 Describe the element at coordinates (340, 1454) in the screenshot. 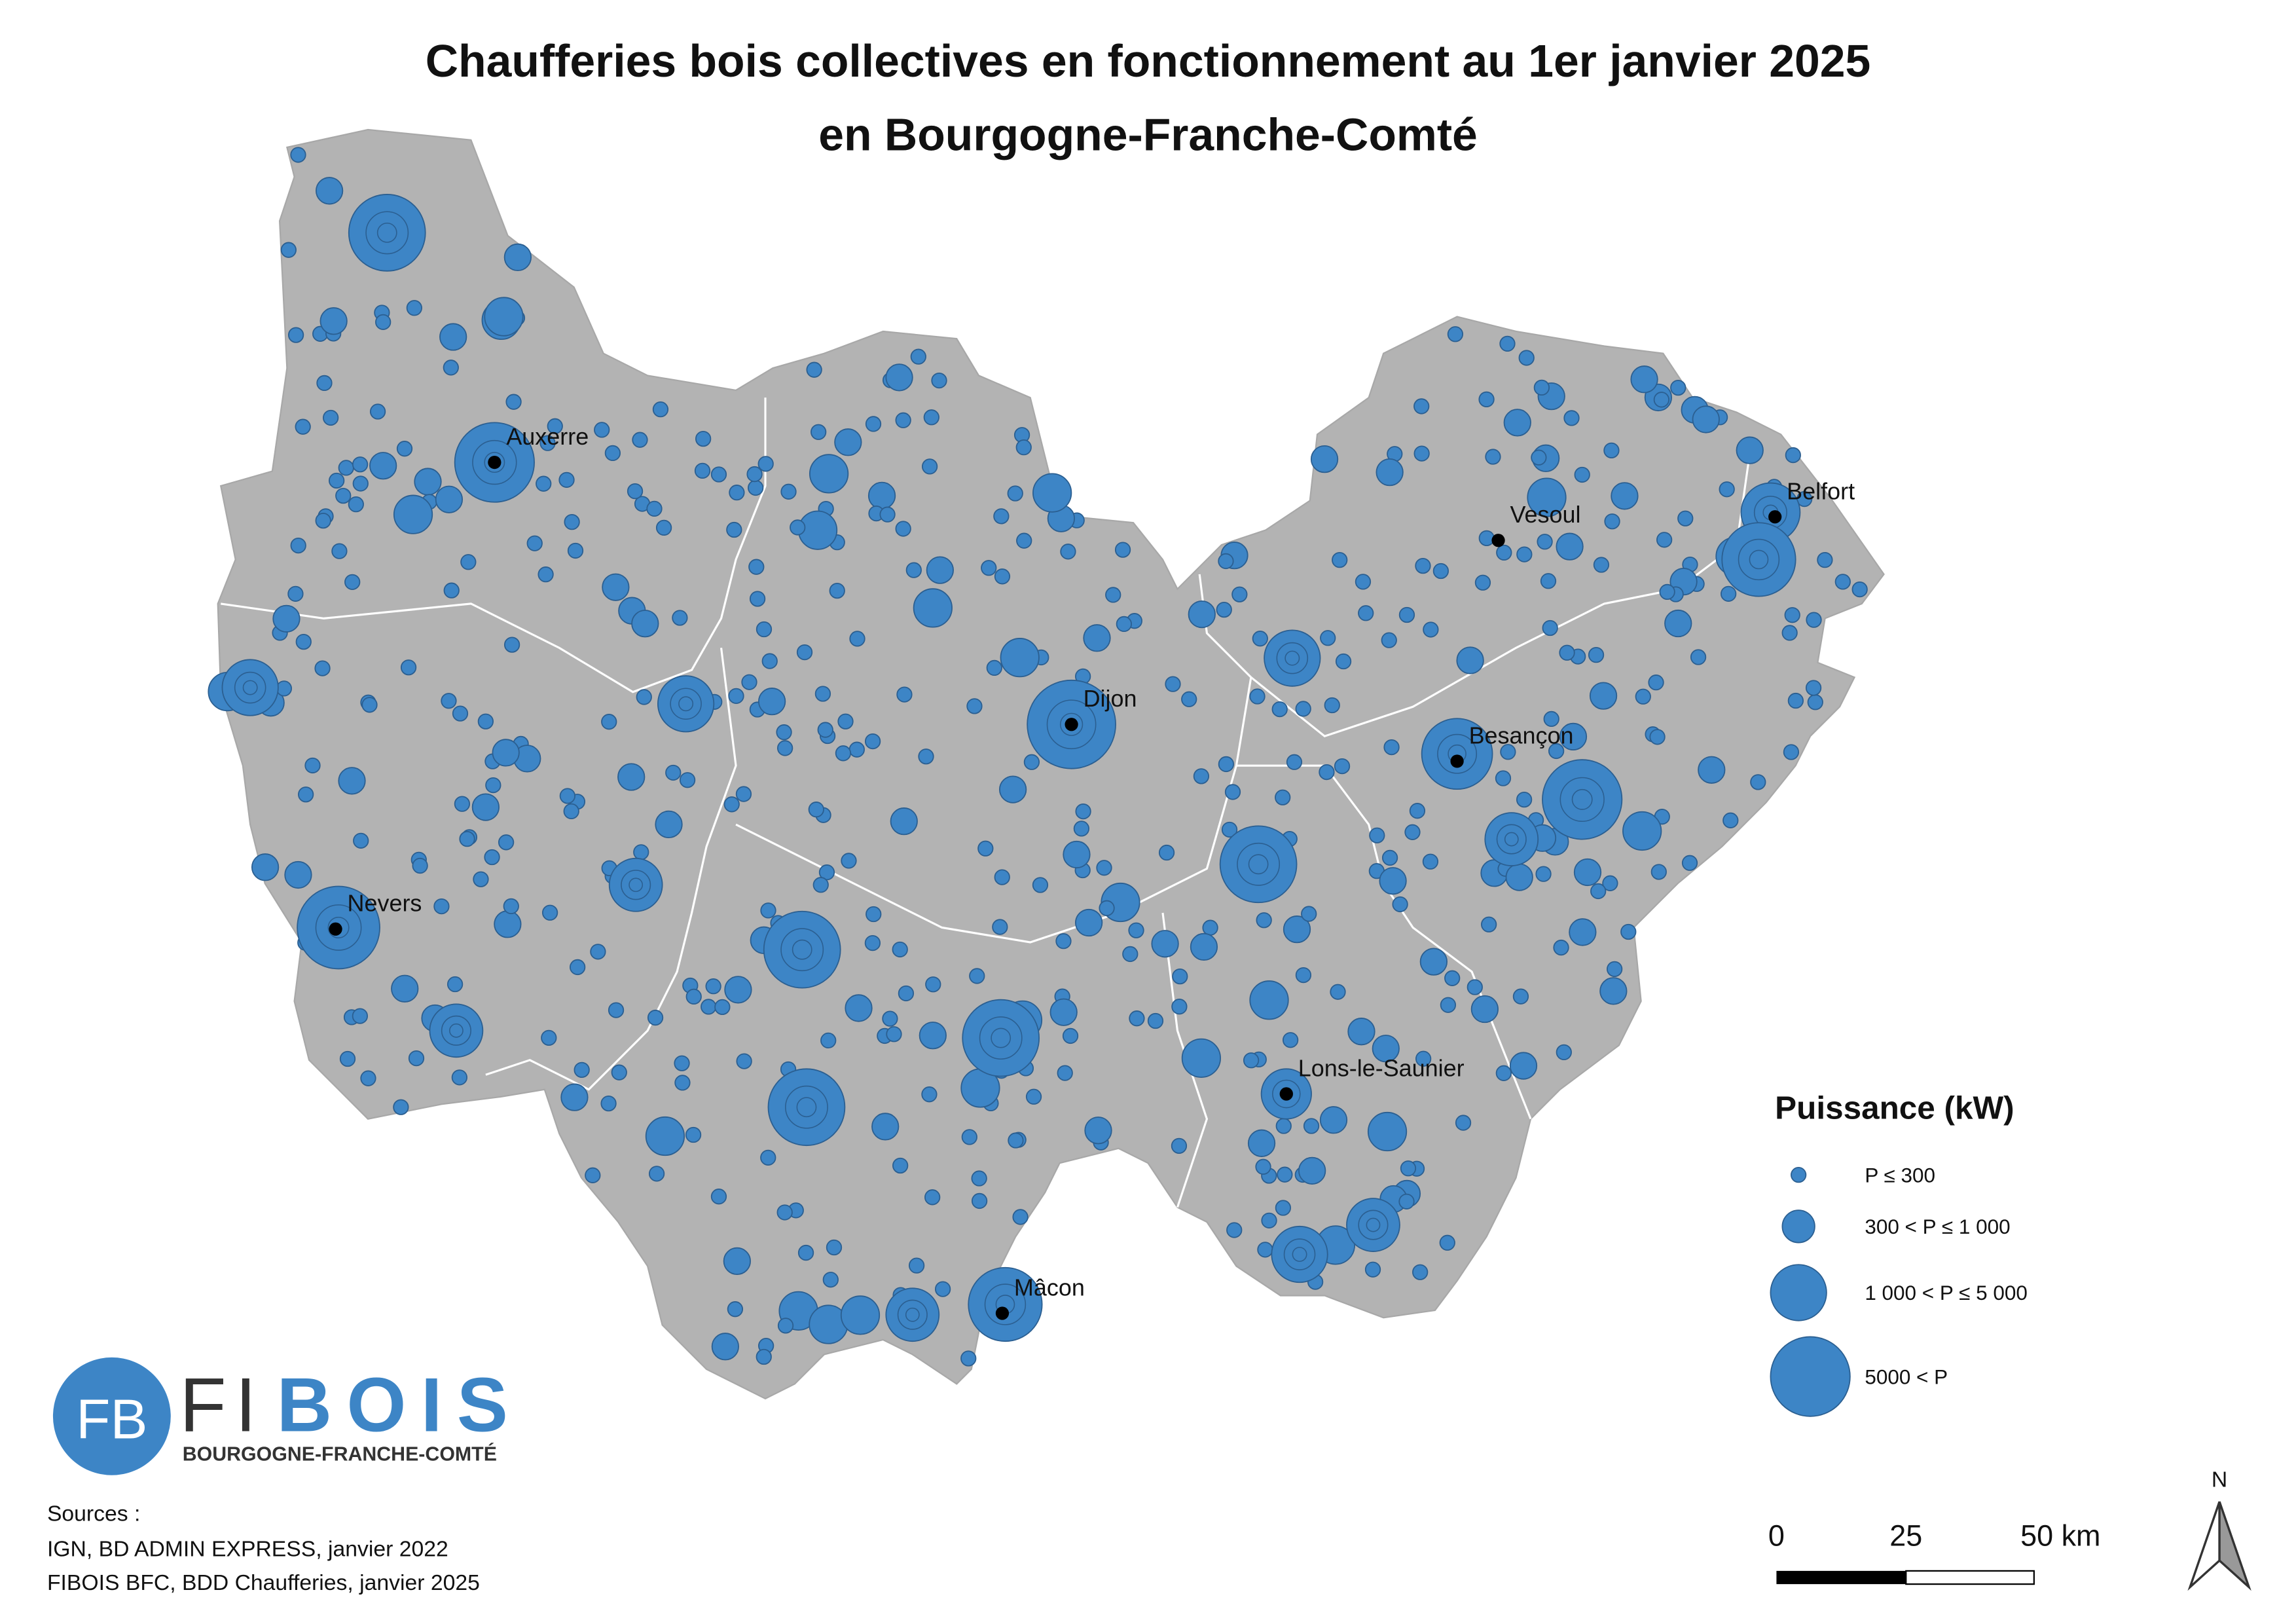

I see `logo-subtitle: BOURGOGNE-FRANCHE-COMTÉ` at that location.